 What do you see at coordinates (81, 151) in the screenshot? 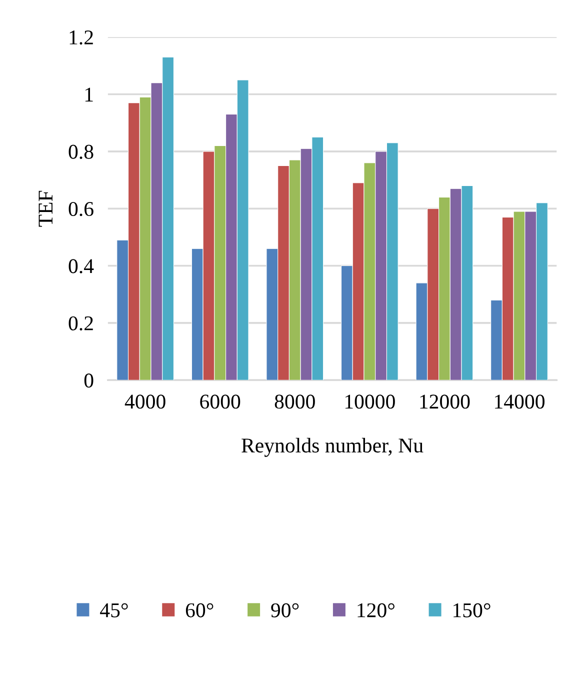
I see `y-tick-label: 0.8` at bounding box center [81, 151].